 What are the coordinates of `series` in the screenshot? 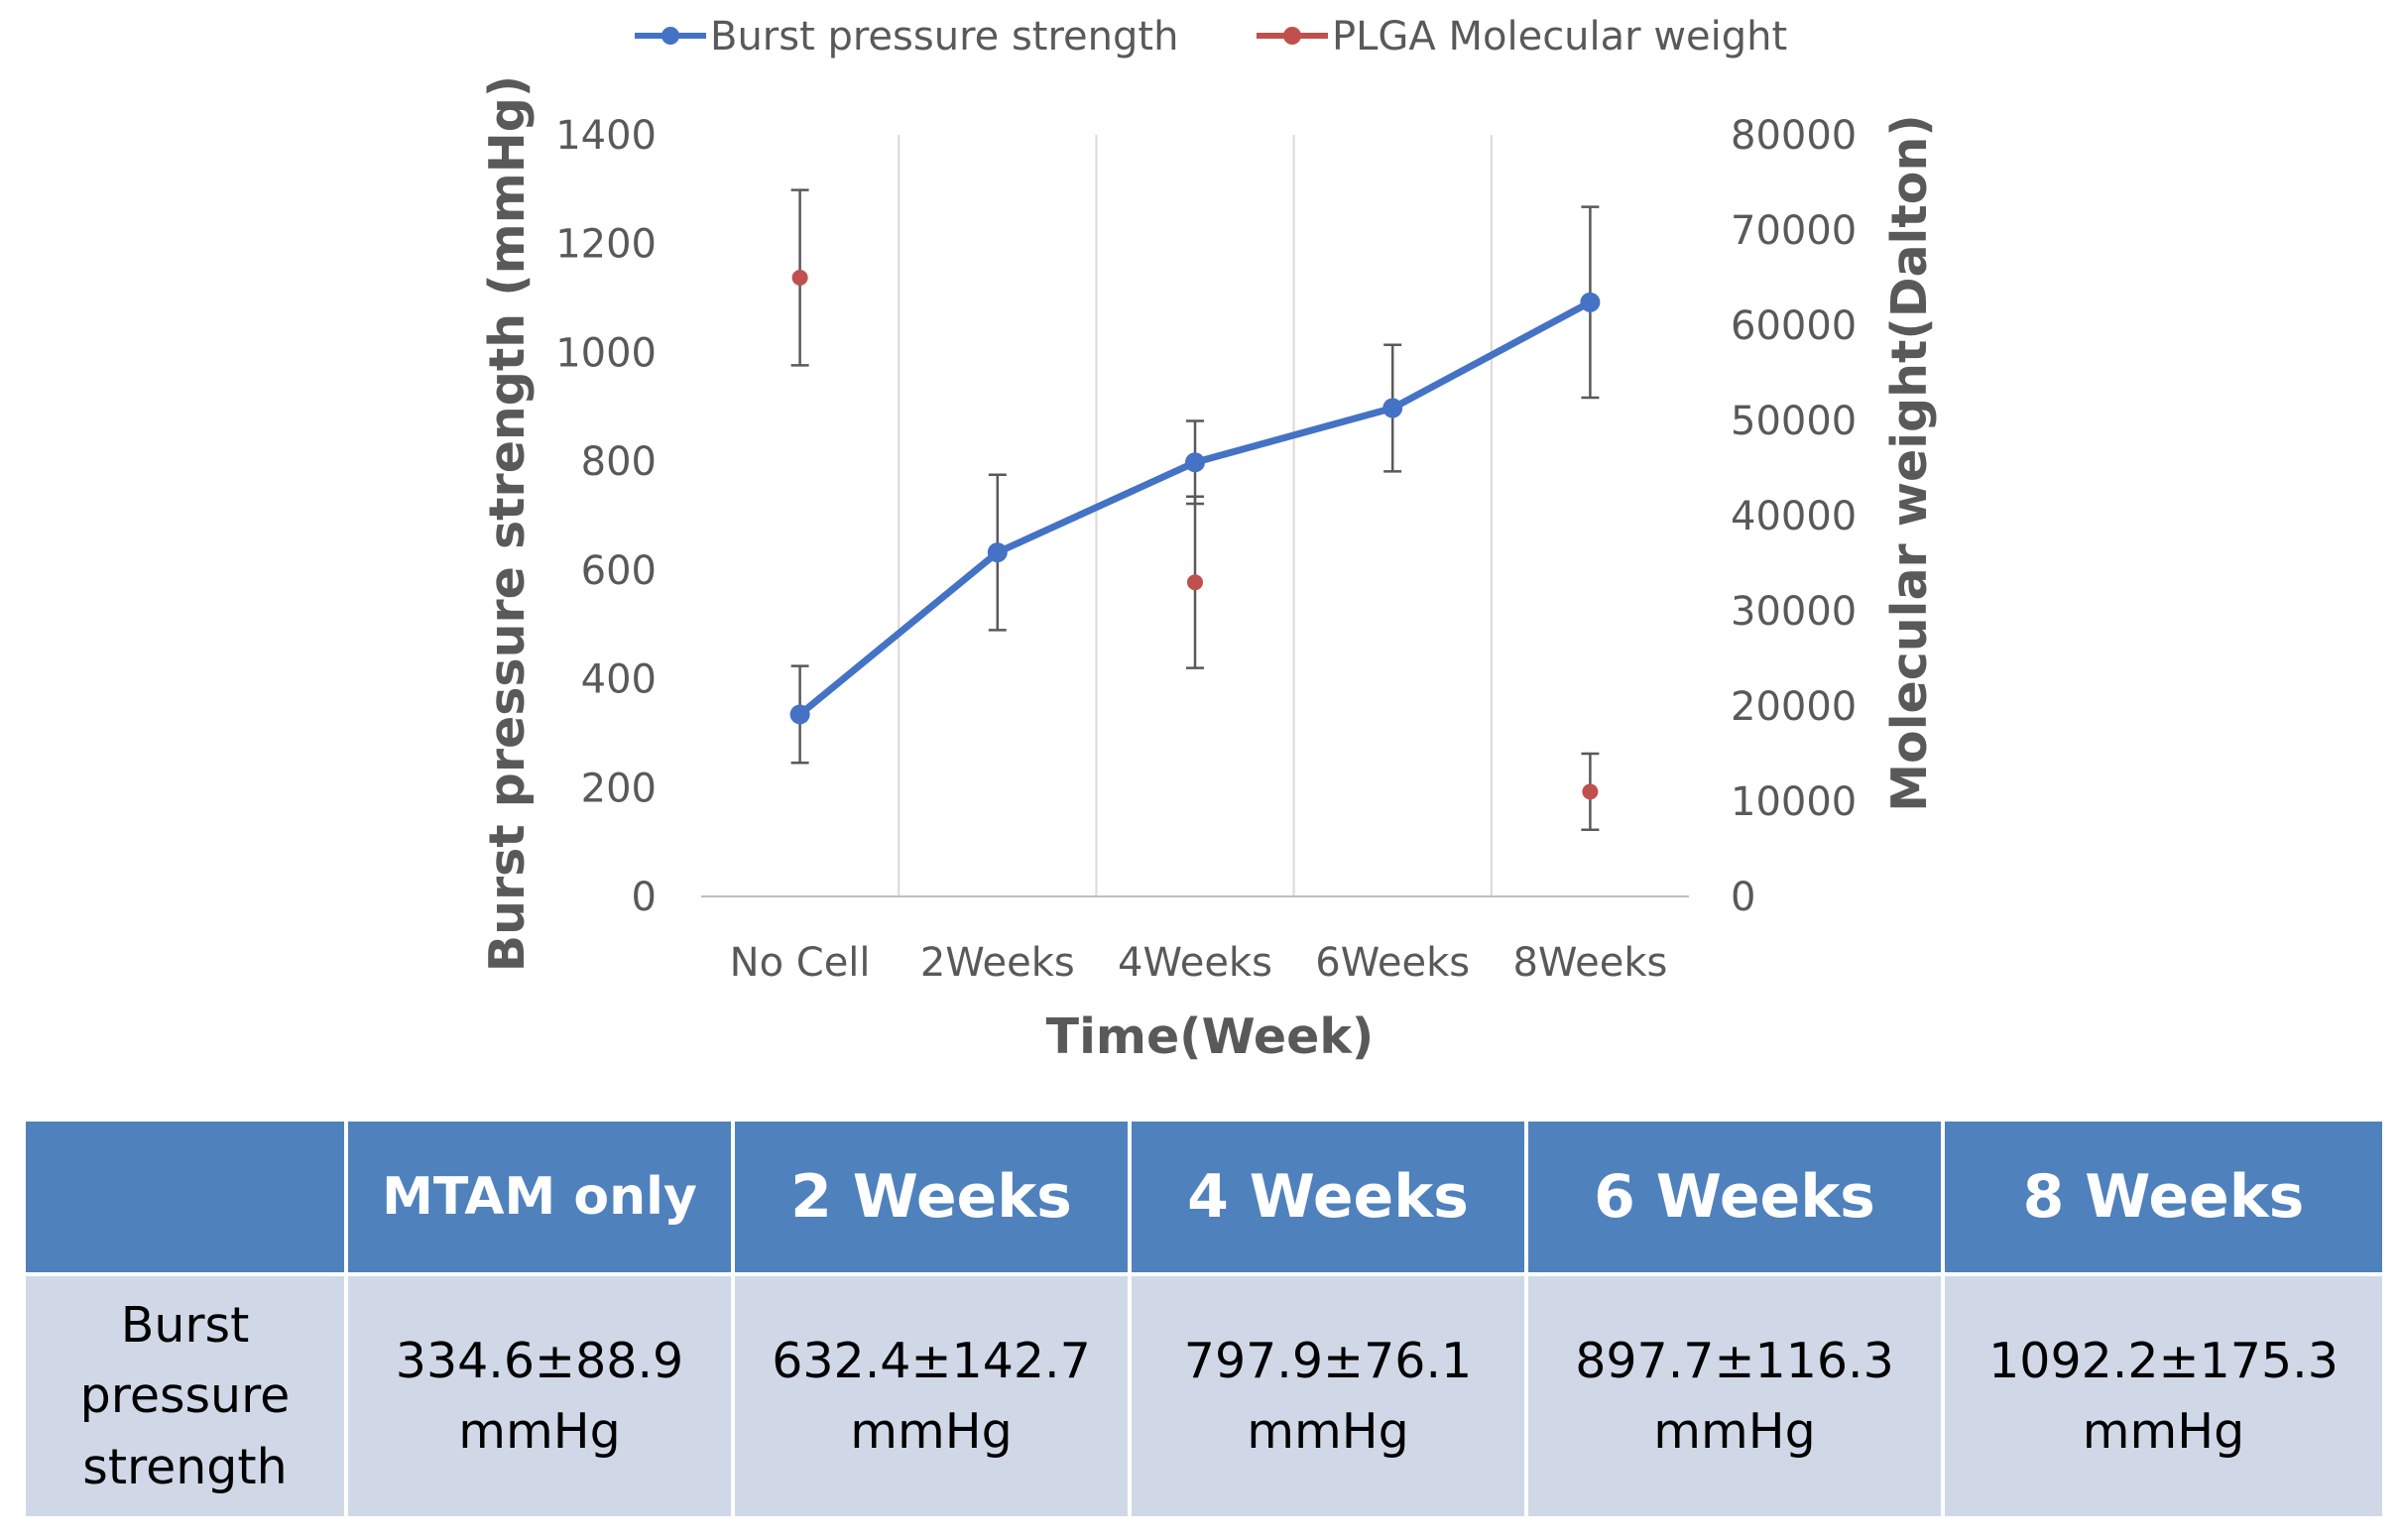 It's located at (1195, 510).